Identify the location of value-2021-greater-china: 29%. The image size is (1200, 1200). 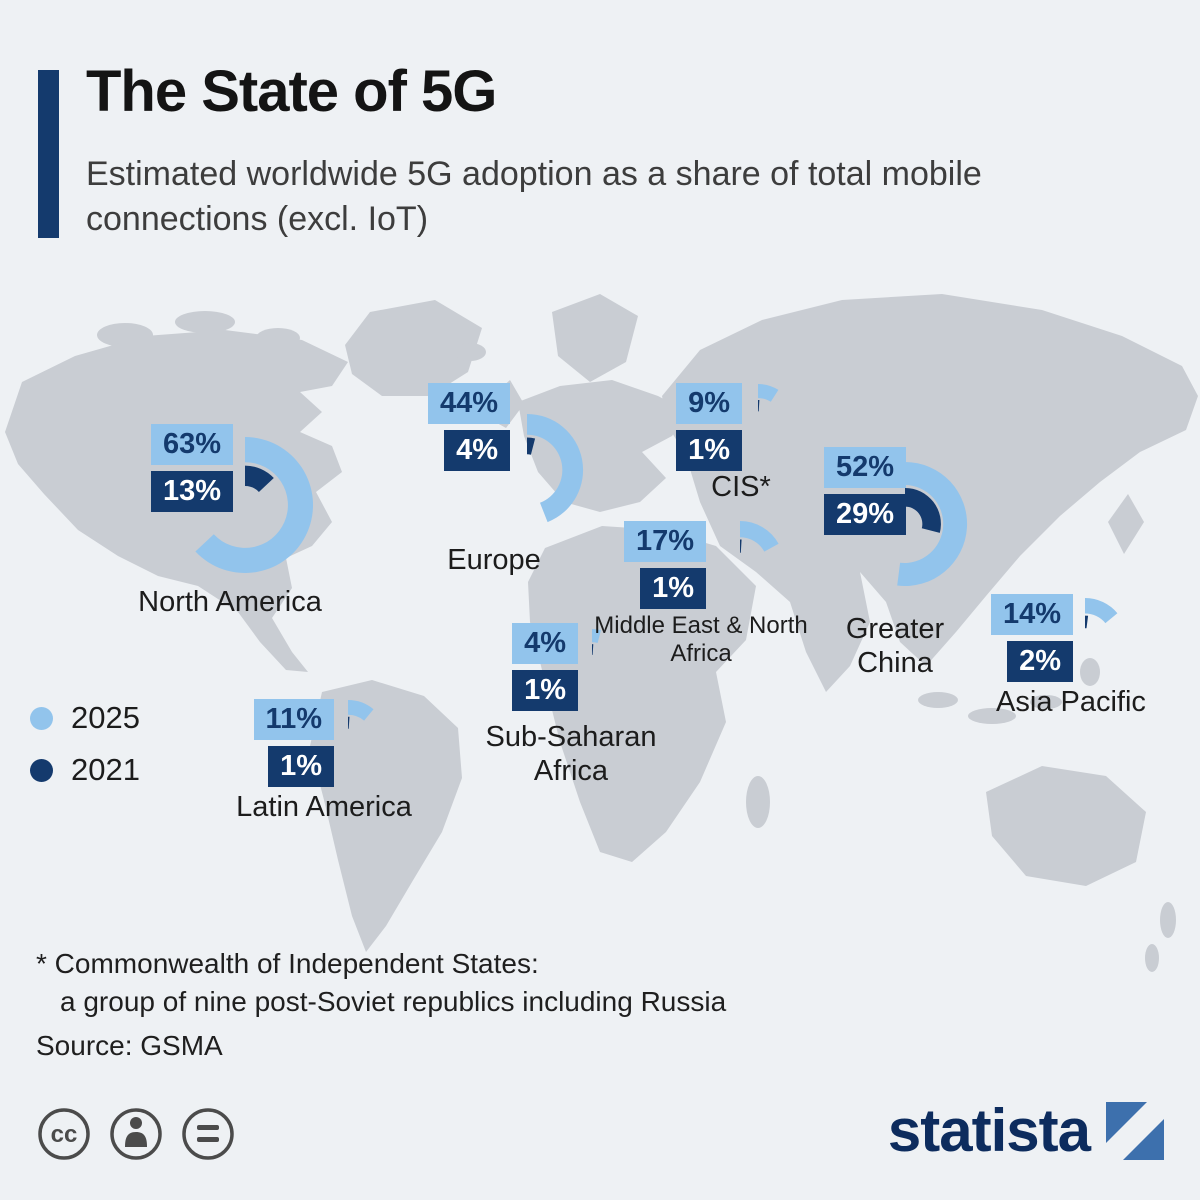
(864, 514).